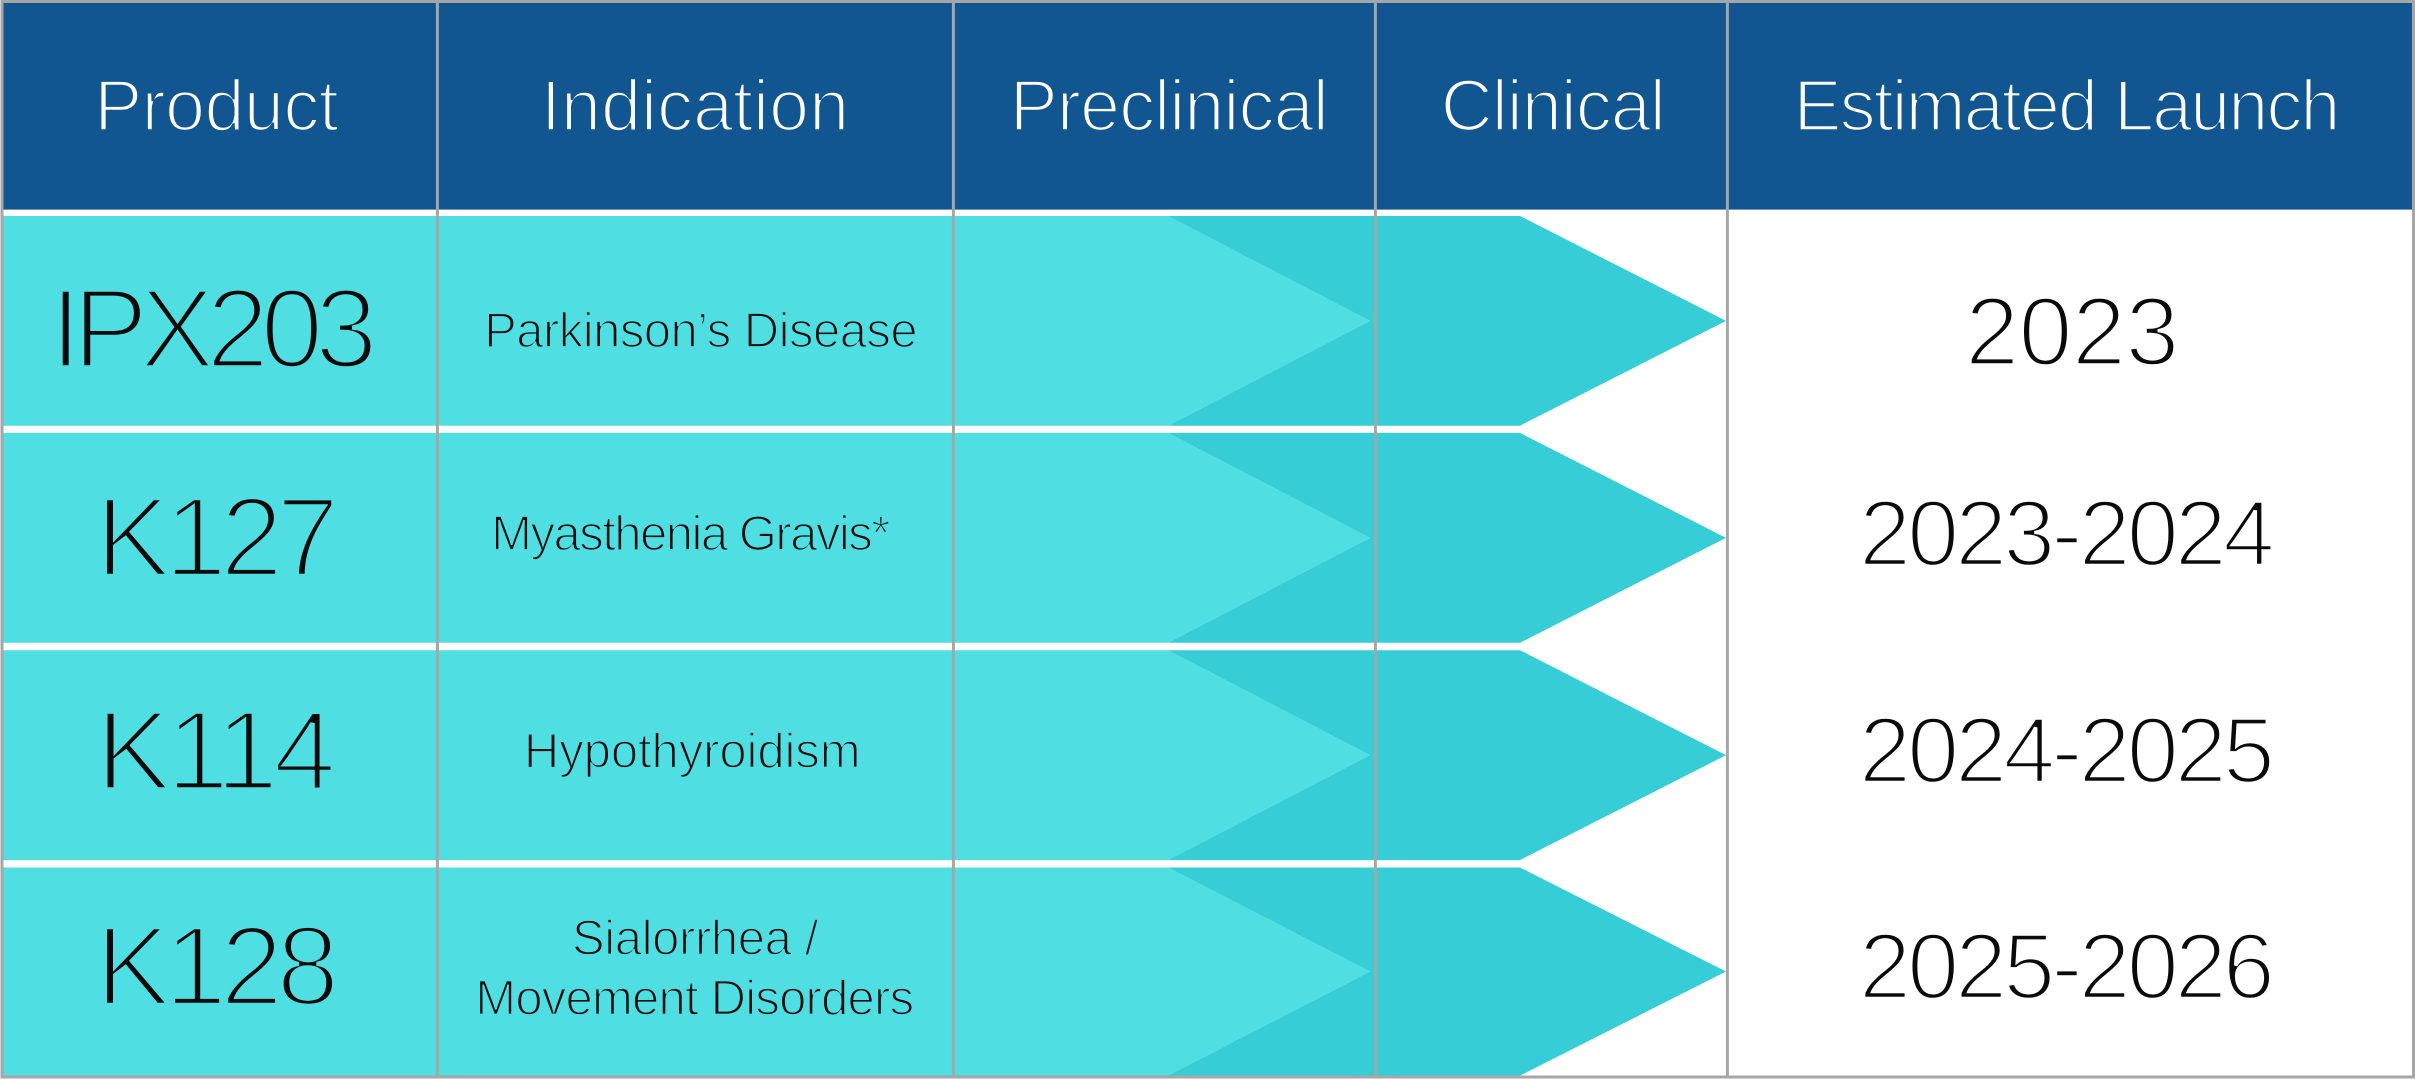 The width and height of the screenshot is (2415, 1080). I want to click on svg-text: Movement Disorders, so click(694, 998).